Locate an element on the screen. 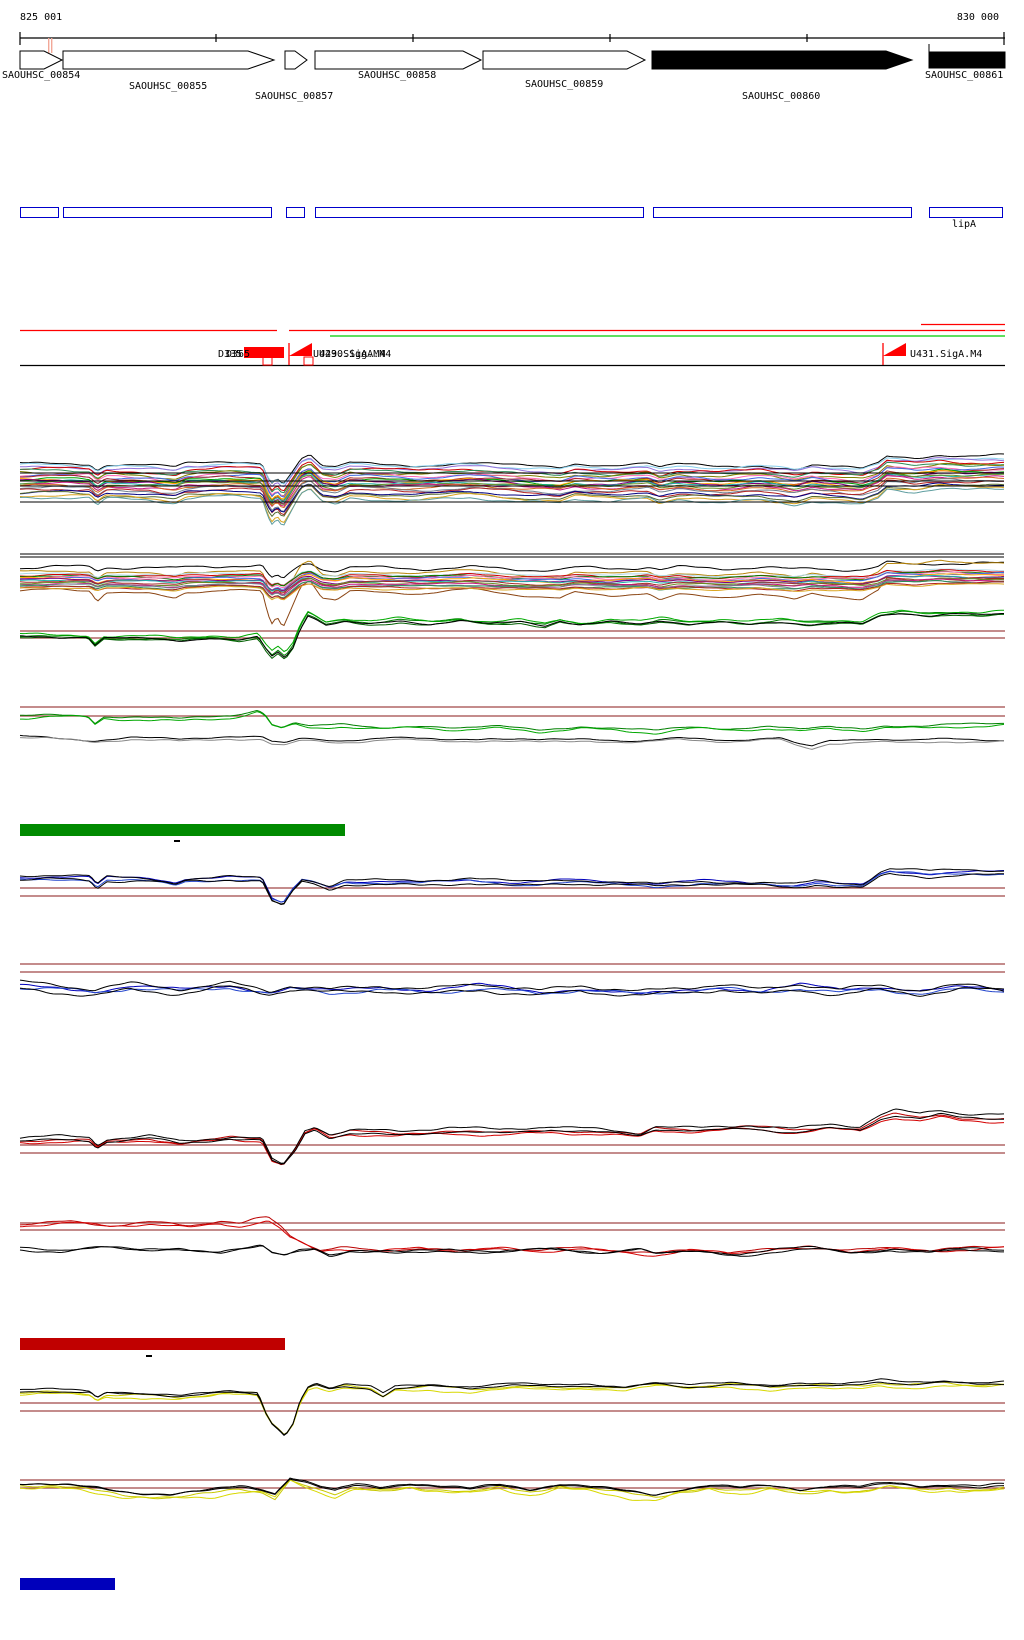  gene-label: SAOUHSC_00861 is located at coordinates (964, 75).